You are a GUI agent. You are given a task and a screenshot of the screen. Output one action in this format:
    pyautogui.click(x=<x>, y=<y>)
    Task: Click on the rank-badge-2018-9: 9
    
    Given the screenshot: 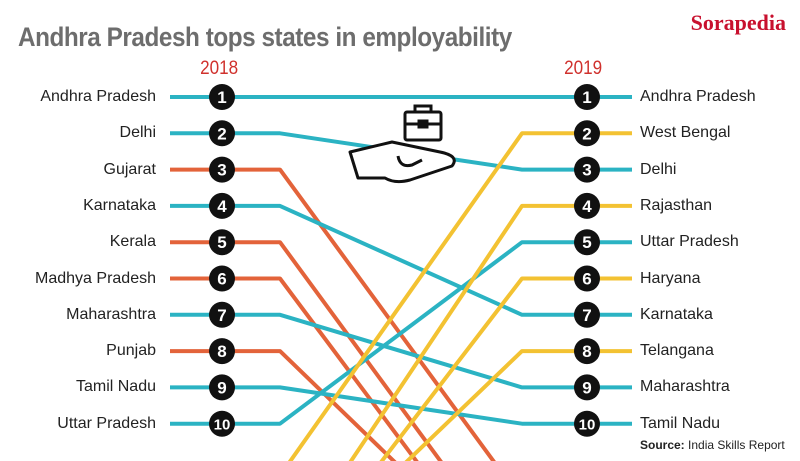 What is the action you would take?
    pyautogui.click(x=222, y=387)
    